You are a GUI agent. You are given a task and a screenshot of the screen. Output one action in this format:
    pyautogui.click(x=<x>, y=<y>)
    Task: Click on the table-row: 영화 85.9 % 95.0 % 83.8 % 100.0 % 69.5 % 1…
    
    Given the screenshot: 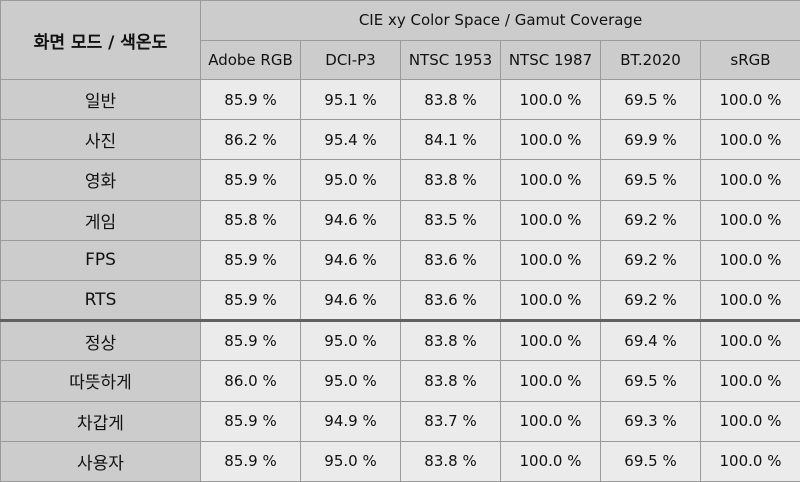 What is the action you would take?
    pyautogui.click(x=400, y=180)
    